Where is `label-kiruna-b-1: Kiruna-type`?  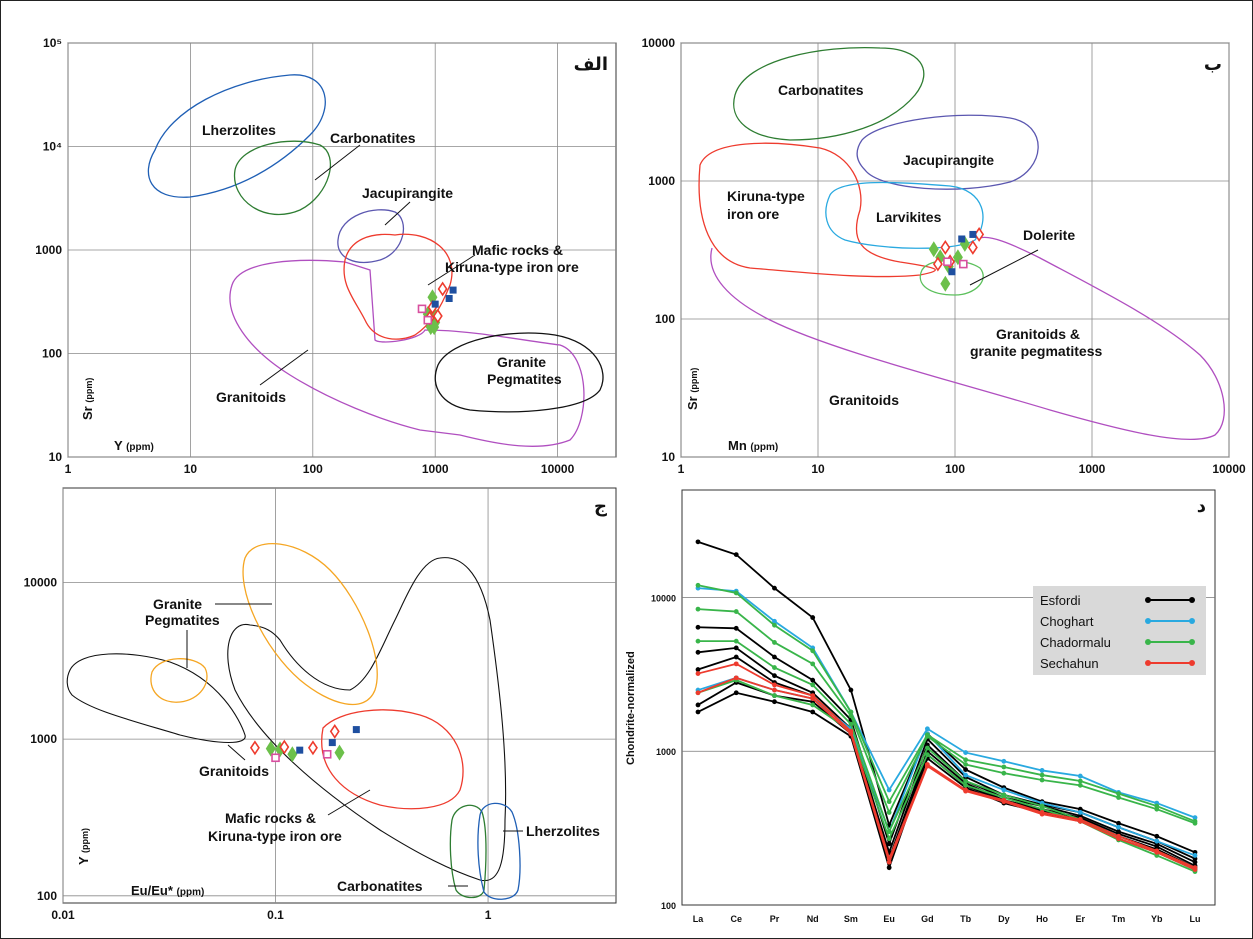
label-kiruna-b-1: Kiruna-type is located at coordinates (766, 196).